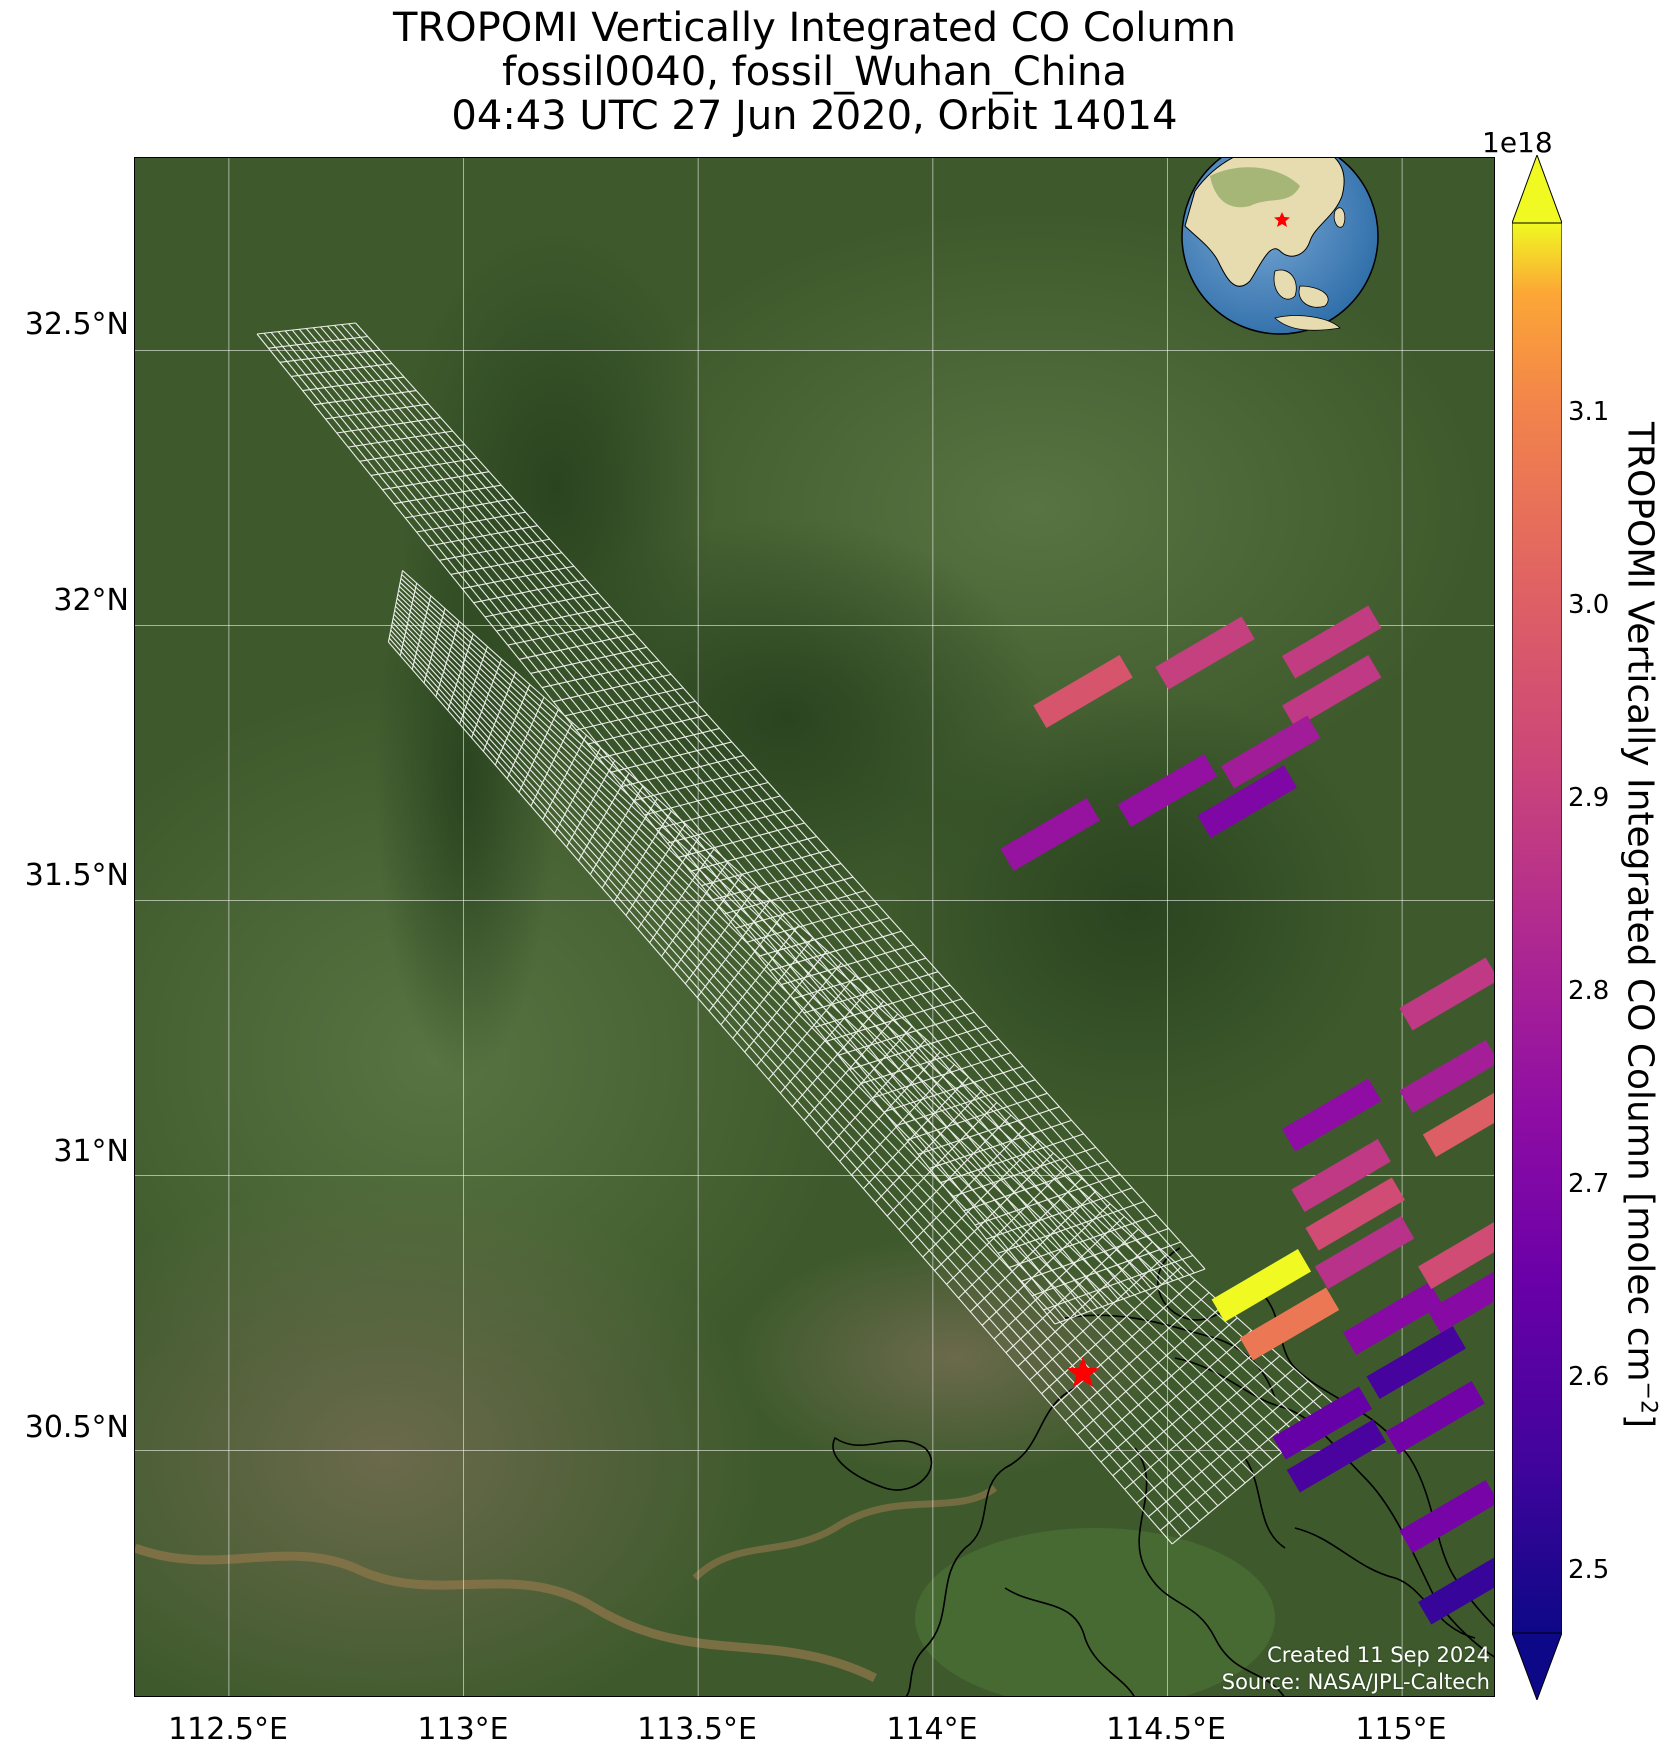  I want to click on inset-star, so click(1282, 219).